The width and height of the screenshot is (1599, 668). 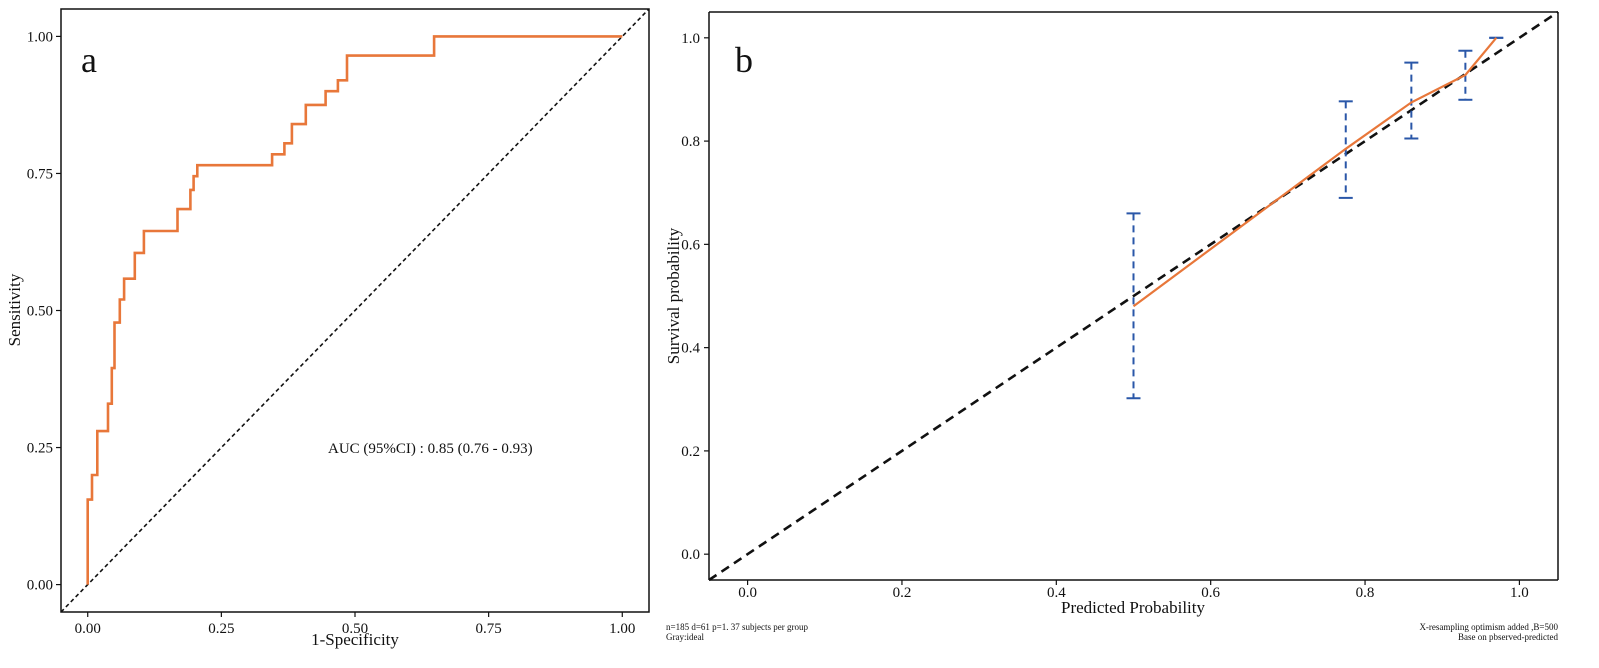 I want to click on panel-b-y-tick-label: 1.0, so click(x=690, y=39).